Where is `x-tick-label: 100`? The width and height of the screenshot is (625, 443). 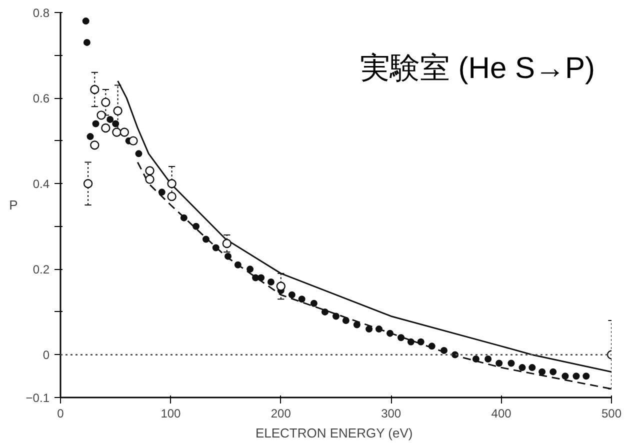
x-tick-label: 100 is located at coordinates (171, 413).